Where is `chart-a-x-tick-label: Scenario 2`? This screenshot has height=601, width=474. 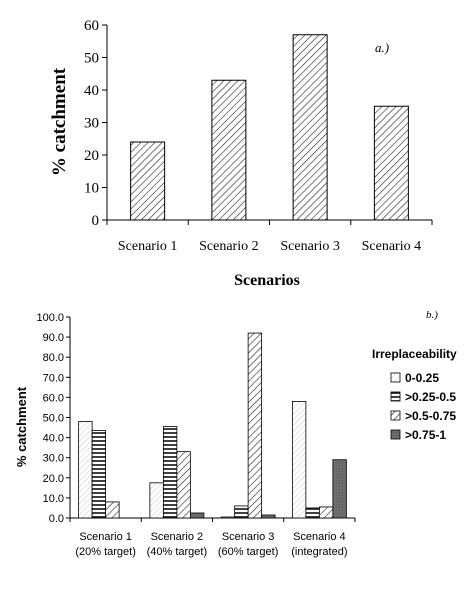 chart-a-x-tick-label: Scenario 2 is located at coordinates (228, 246).